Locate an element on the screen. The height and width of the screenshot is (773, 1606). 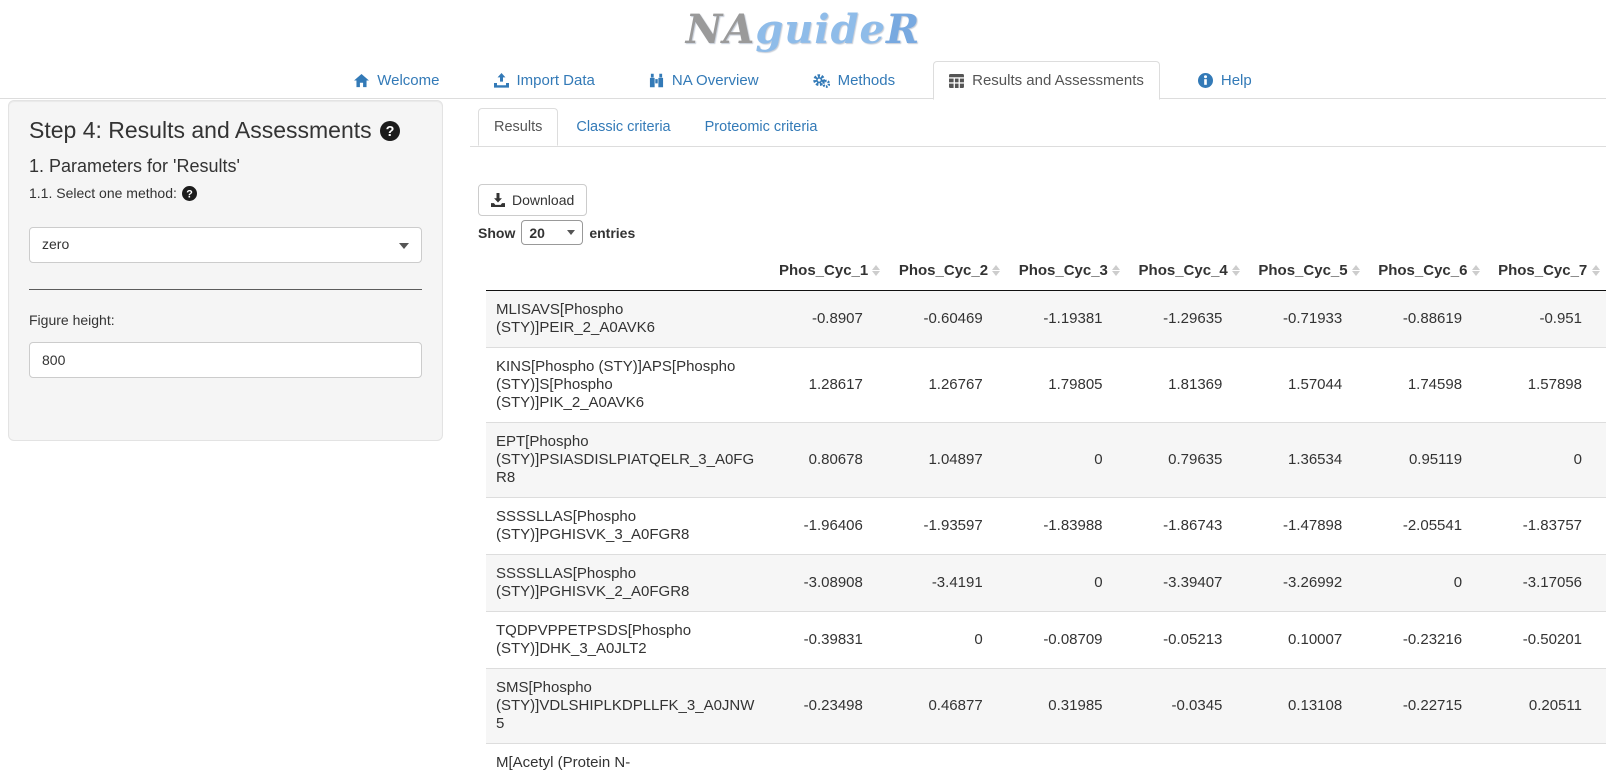
cell-value: -1.29635 is located at coordinates (1188, 319).